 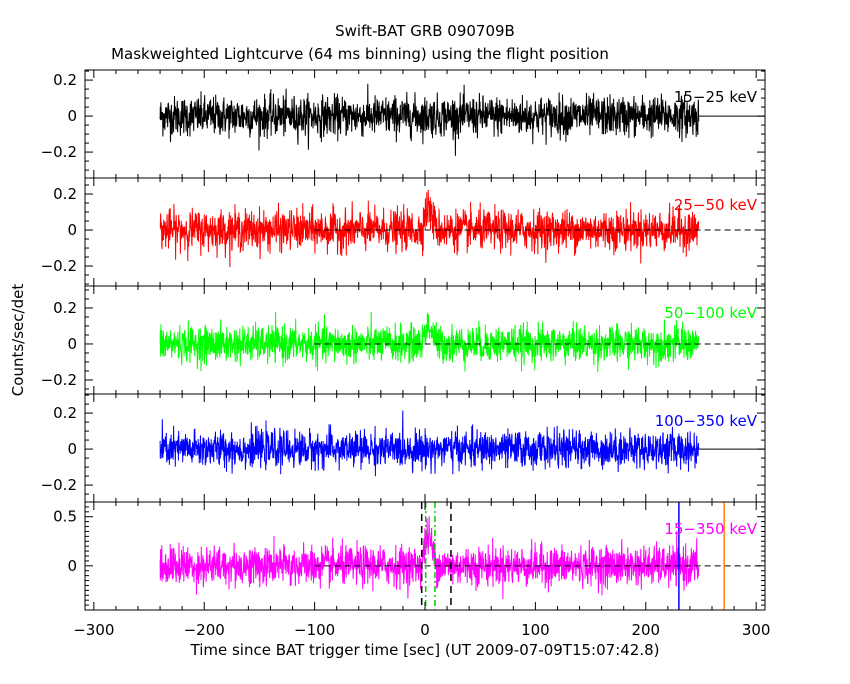 What do you see at coordinates (706, 421) in the screenshot?
I see `energy-band-label: 100−350 keV` at bounding box center [706, 421].